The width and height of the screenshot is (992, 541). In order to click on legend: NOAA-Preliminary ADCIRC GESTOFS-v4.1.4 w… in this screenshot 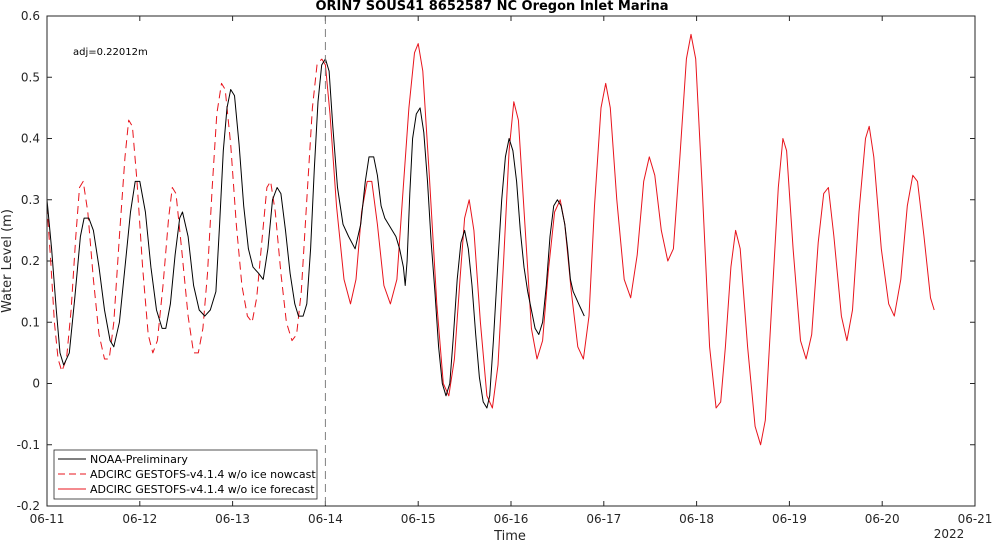, I will do `click(185, 474)`.